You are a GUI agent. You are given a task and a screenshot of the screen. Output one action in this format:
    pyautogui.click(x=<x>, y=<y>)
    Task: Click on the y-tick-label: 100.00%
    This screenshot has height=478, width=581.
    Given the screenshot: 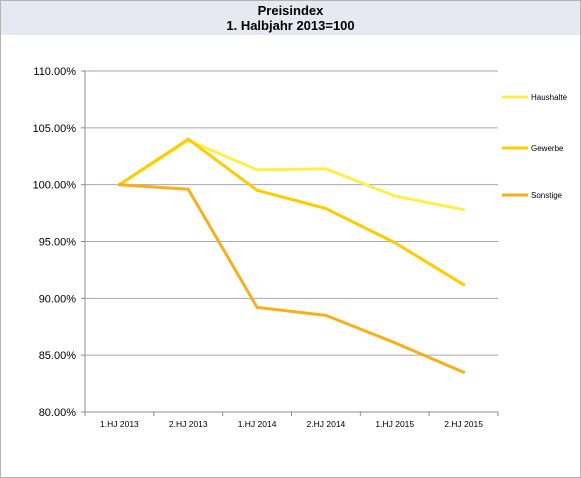 What is the action you would take?
    pyautogui.click(x=55, y=186)
    